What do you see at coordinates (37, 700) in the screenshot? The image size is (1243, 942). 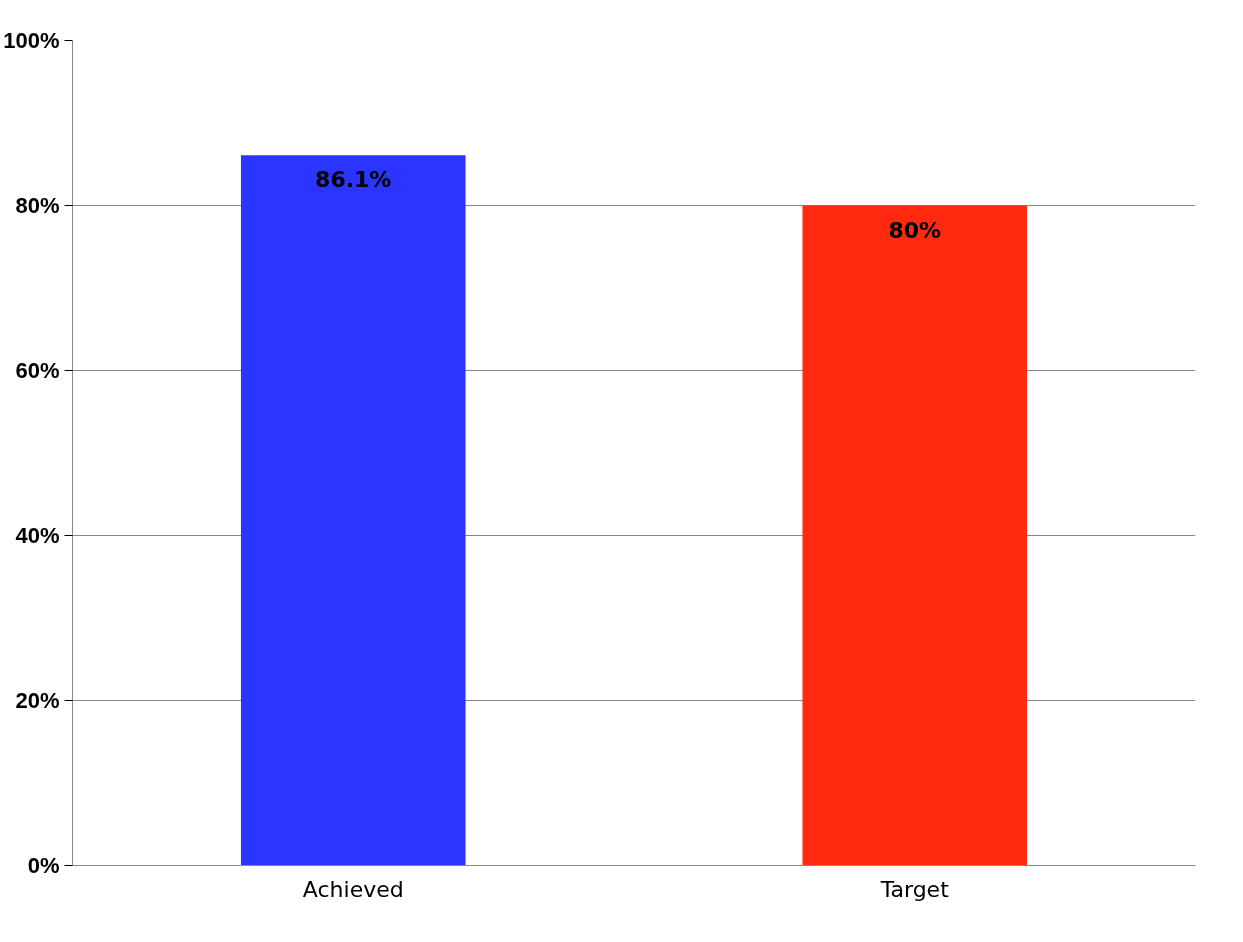 I see `y-tick-label: 20%` at bounding box center [37, 700].